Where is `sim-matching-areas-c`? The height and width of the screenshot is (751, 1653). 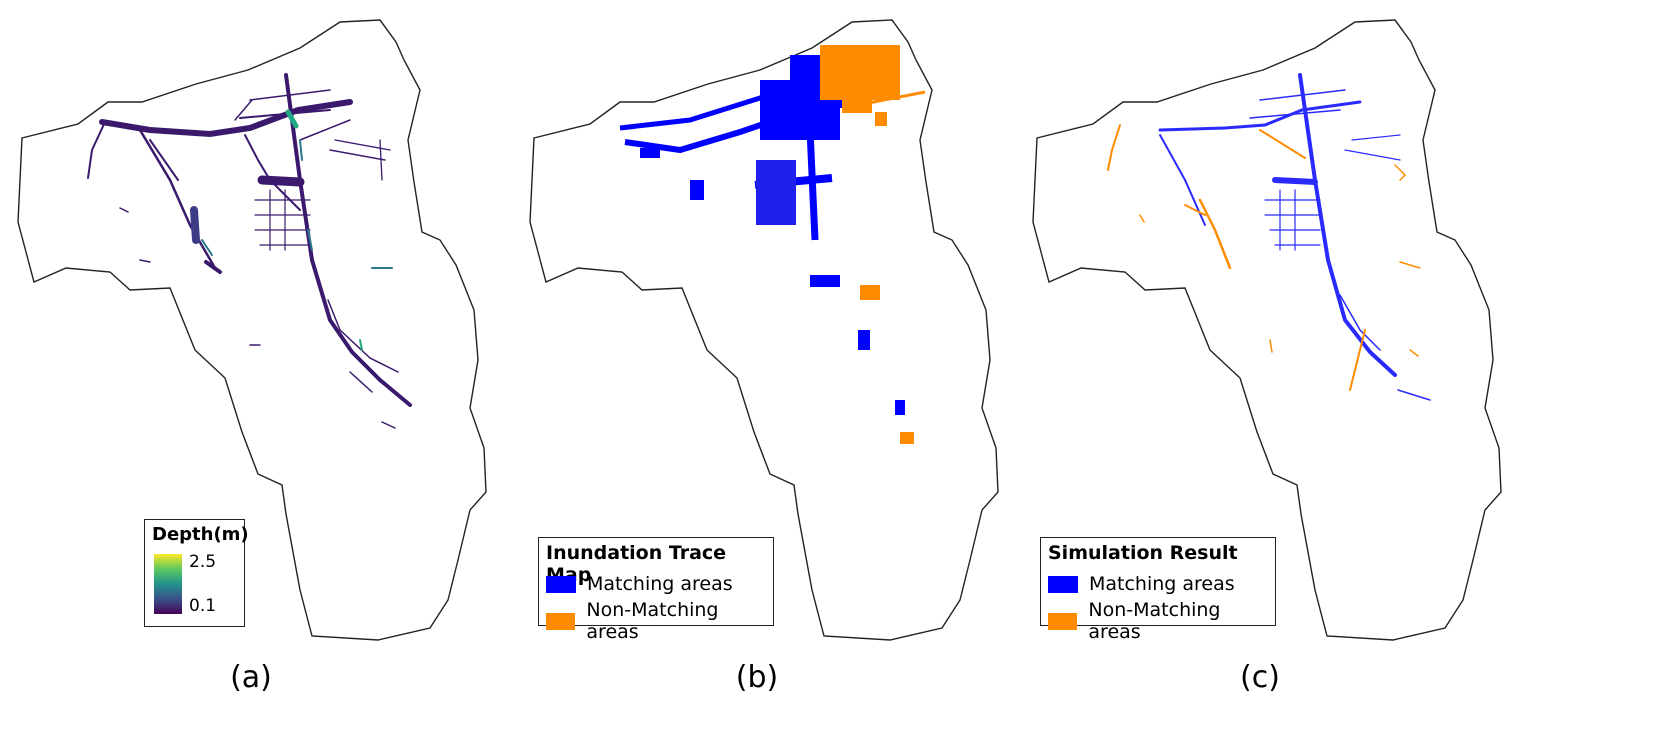 sim-matching-areas-c is located at coordinates (1294, 237).